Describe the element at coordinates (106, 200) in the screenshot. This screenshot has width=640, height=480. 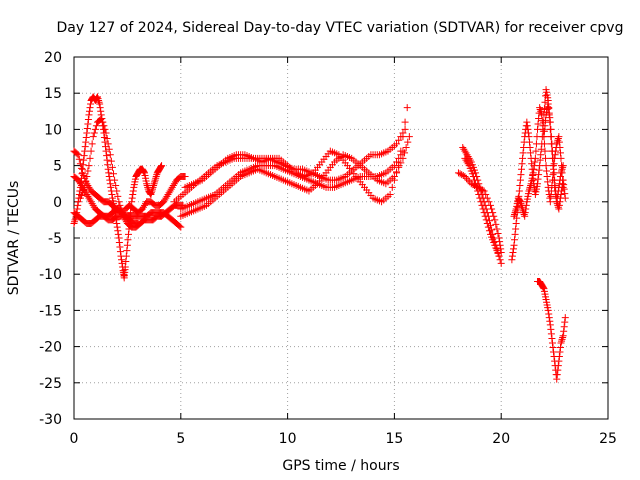
I see `series-s5` at that location.